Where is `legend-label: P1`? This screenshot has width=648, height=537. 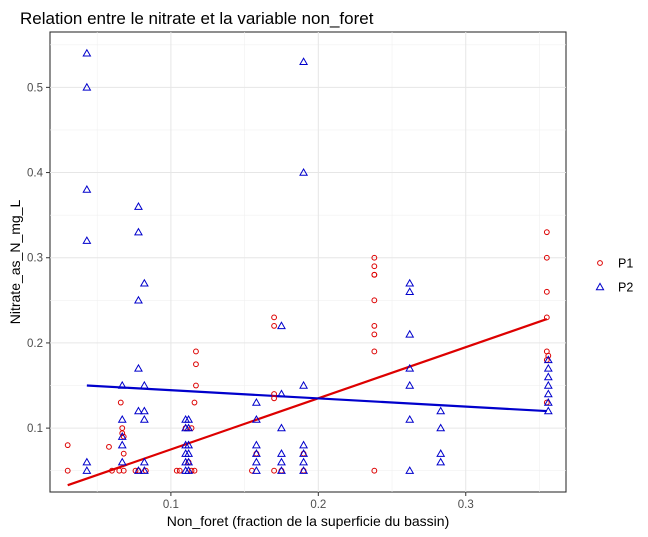 legend-label: P1 is located at coordinates (625, 264).